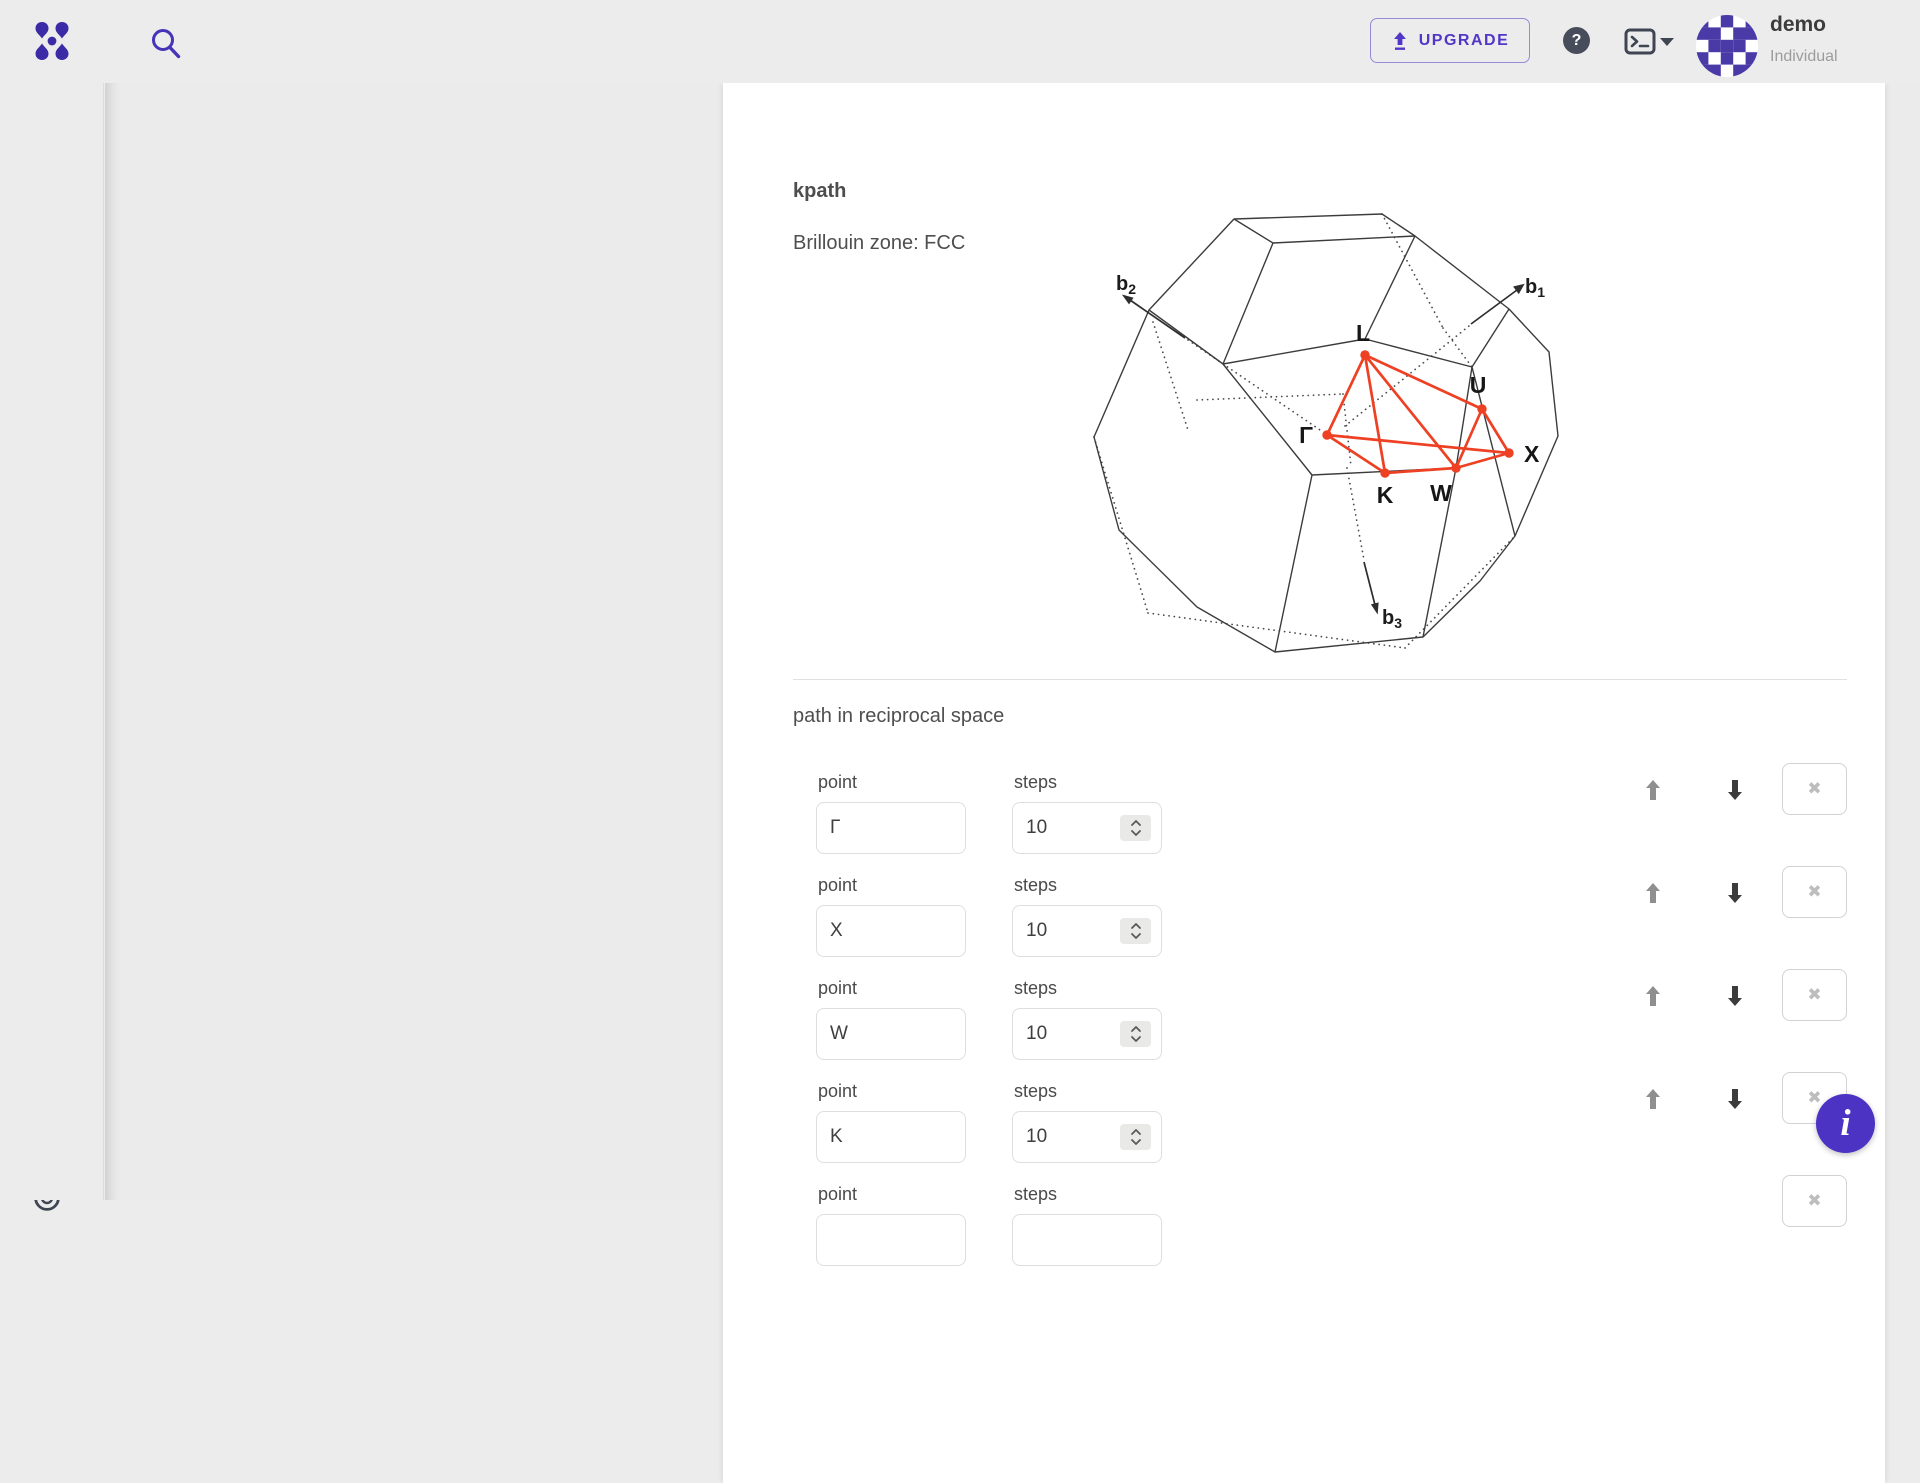  What do you see at coordinates (1363, 333) in the screenshot?
I see `bz-label-l: L` at bounding box center [1363, 333].